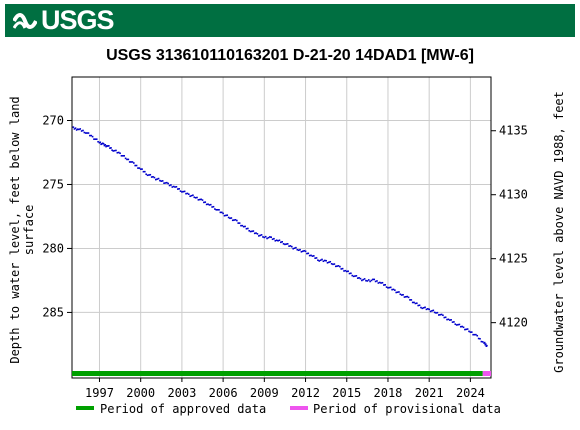  I want to click on y-right-tick-label: 4130, so click(513, 195).